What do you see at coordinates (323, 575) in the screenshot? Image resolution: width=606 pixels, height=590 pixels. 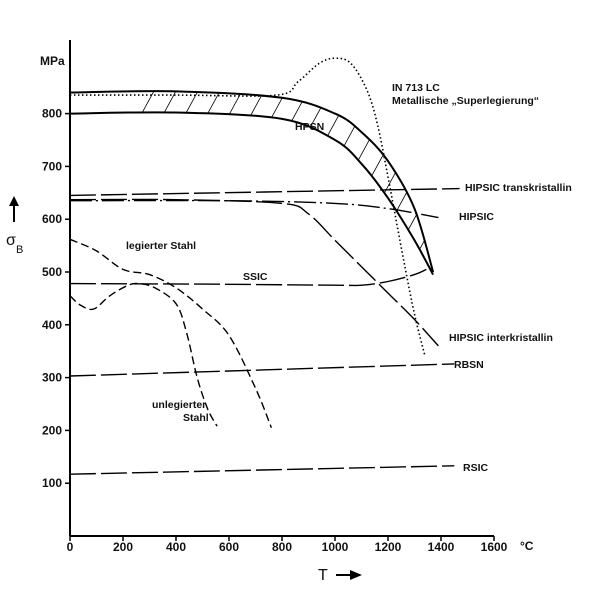 I see `x-axis-symbol: T` at bounding box center [323, 575].